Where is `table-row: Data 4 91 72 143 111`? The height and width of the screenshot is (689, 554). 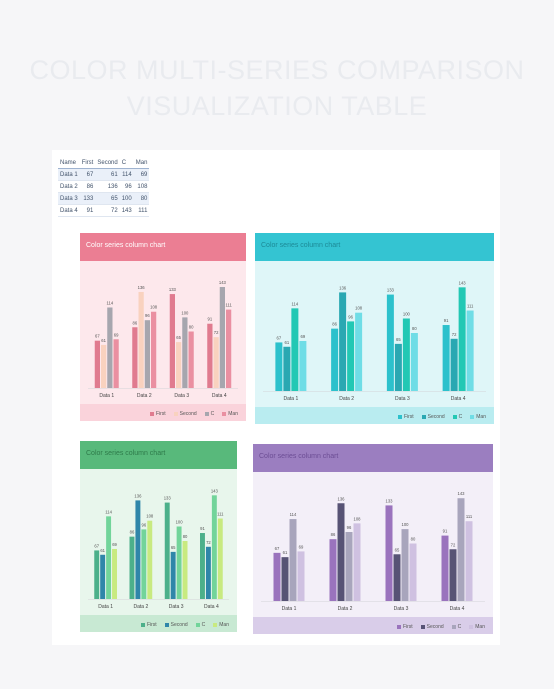
table-row: Data 4 91 72 143 111 is located at coordinates (104, 210).